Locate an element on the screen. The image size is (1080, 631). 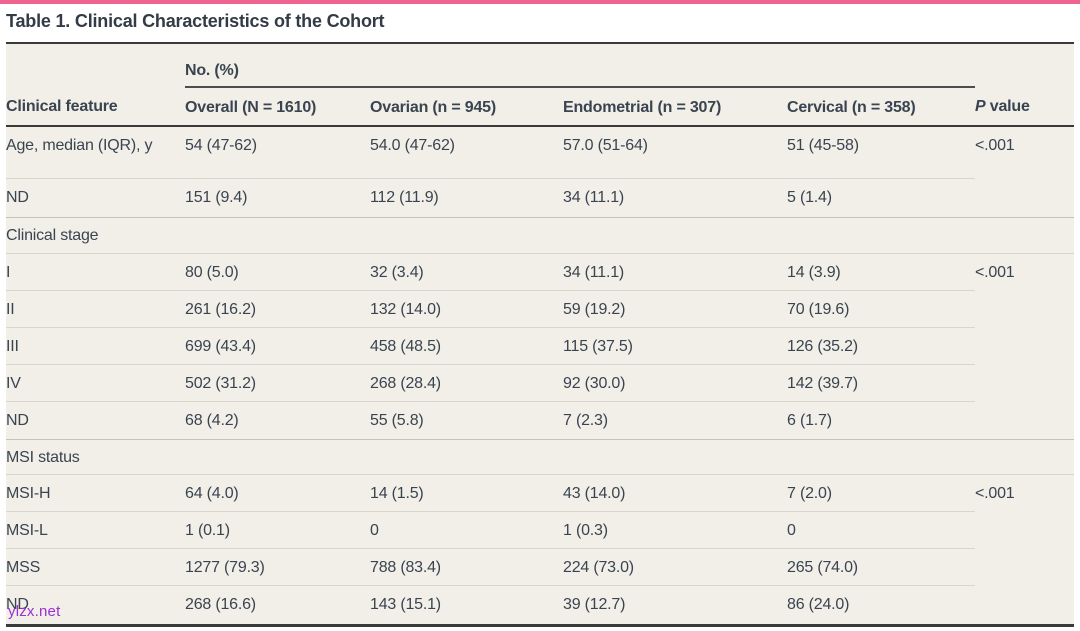
row-label-stage-iii: III is located at coordinates (95, 345).